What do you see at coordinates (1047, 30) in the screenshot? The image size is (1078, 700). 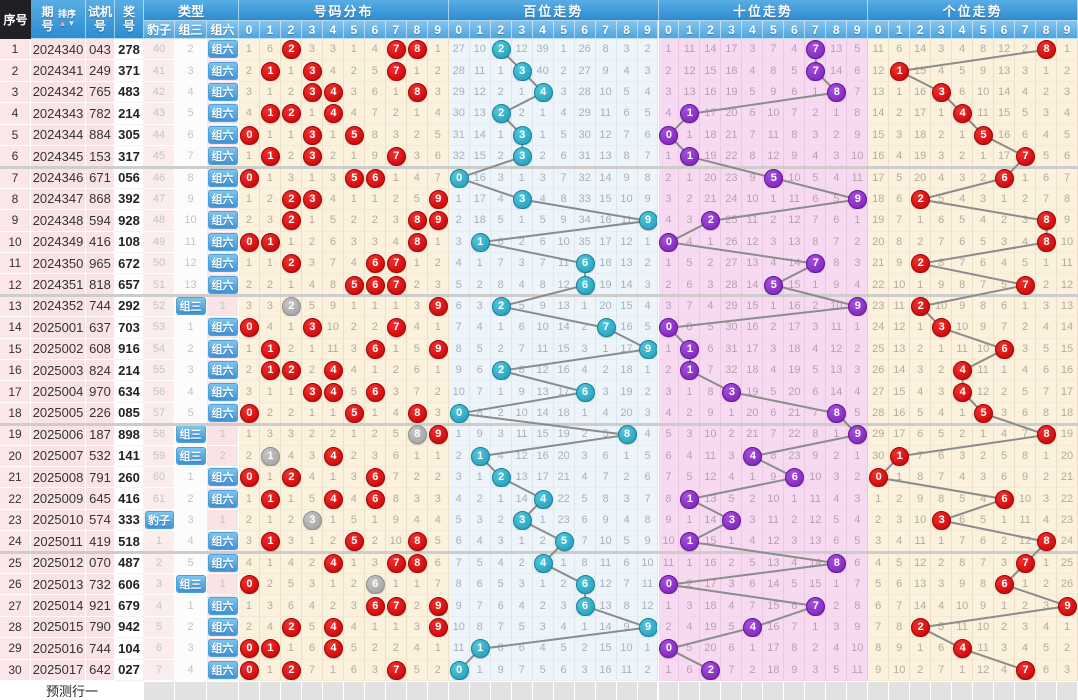 I see `digit-header-cell: 8` at bounding box center [1047, 30].